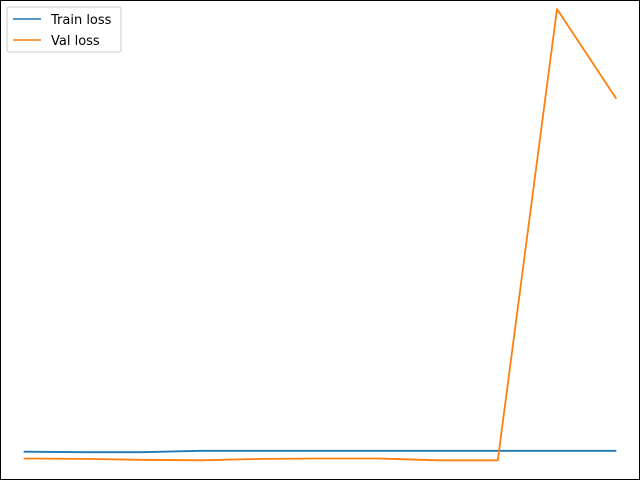  What do you see at coordinates (320, 451) in the screenshot?
I see `series-line-train-loss` at bounding box center [320, 451].